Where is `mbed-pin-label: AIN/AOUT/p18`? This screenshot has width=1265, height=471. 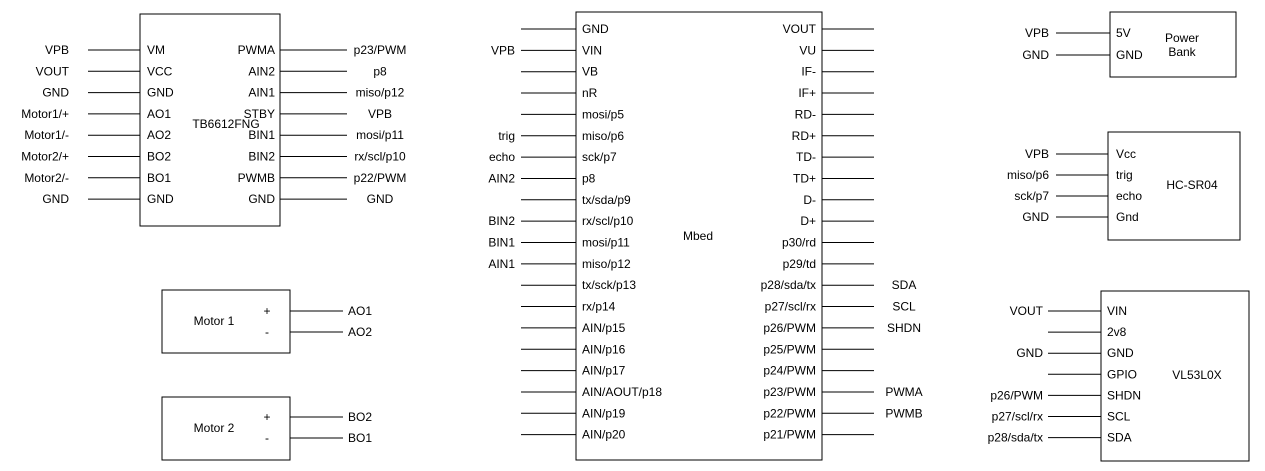
mbed-pin-label: AIN/AOUT/p18 is located at coordinates (622, 392).